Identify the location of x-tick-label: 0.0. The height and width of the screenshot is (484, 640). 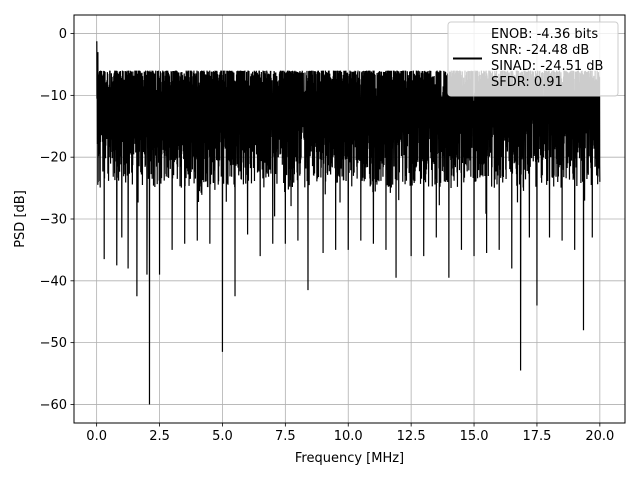
(96, 436).